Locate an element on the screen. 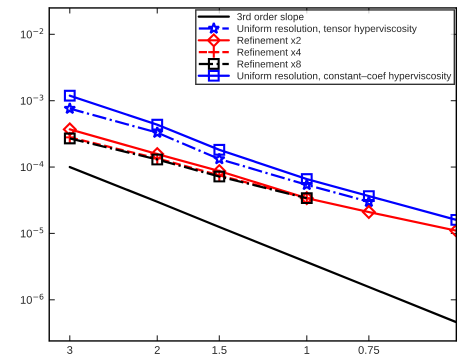 The height and width of the screenshot is (360, 460). y-tick-label: 10$^{−4}$ is located at coordinates (32, 166).